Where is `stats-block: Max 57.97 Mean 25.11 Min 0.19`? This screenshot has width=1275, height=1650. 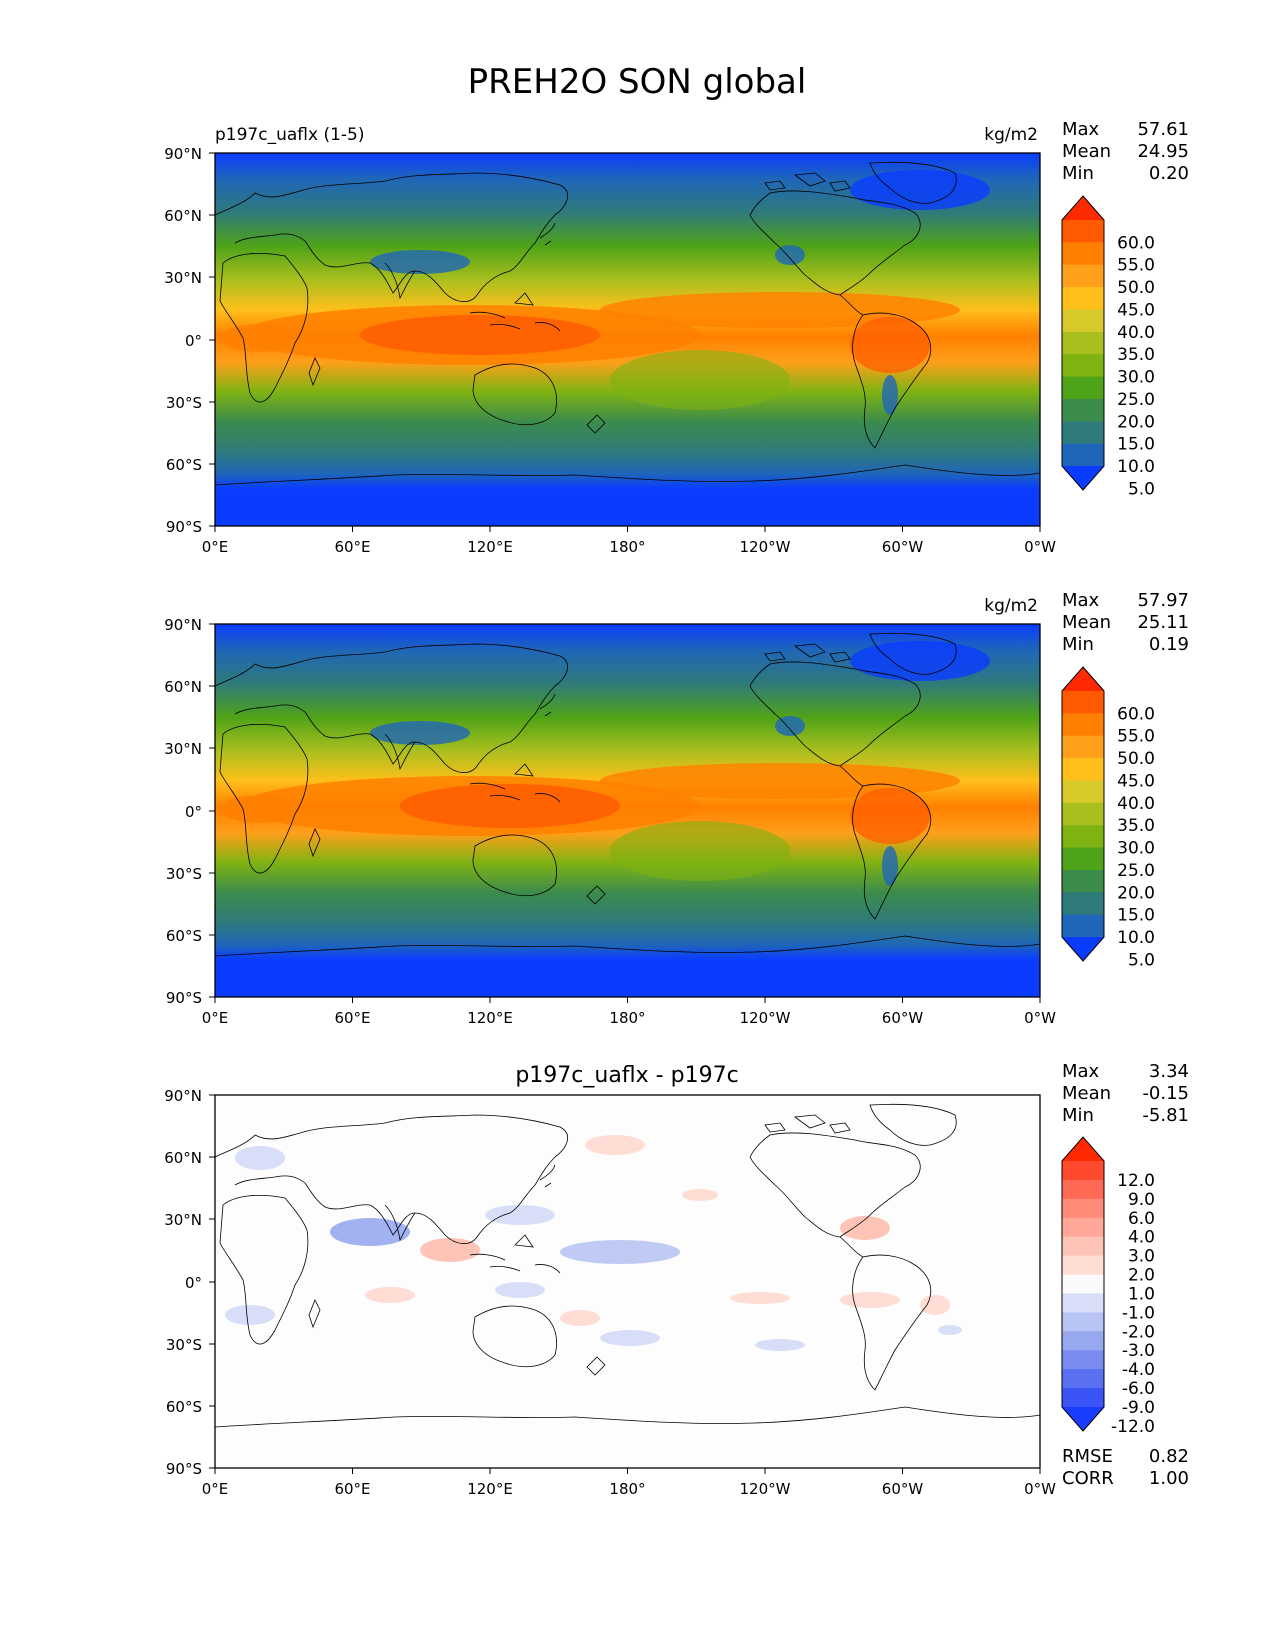 stats-block: Max 57.97 Mean 25.11 Min 0.19 is located at coordinates (1125, 622).